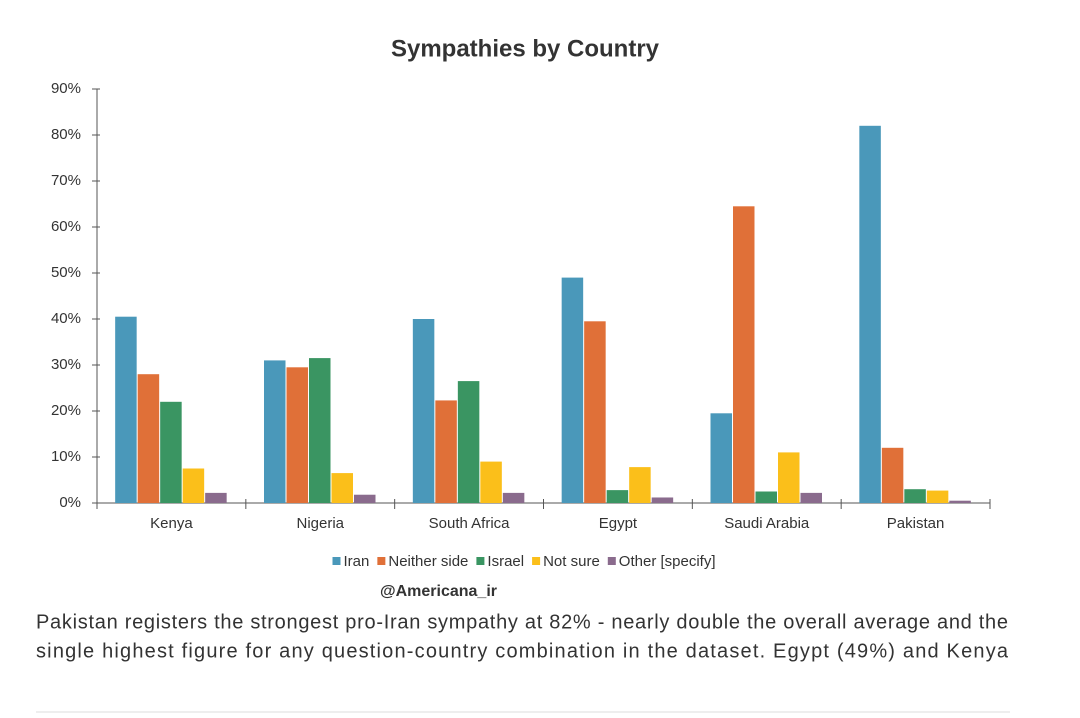 The image size is (1080, 718). What do you see at coordinates (66, 364) in the screenshot?
I see `y-tick-label: 30%` at bounding box center [66, 364].